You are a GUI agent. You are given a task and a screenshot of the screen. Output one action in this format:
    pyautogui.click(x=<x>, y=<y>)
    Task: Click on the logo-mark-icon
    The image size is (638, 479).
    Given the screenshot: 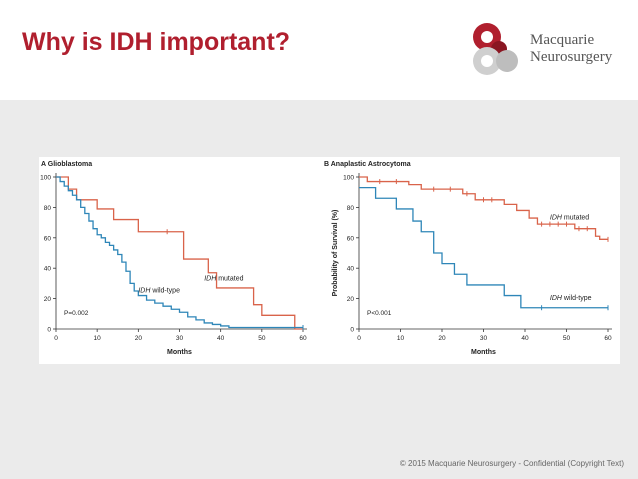 What is the action you would take?
    pyautogui.click(x=495, y=49)
    